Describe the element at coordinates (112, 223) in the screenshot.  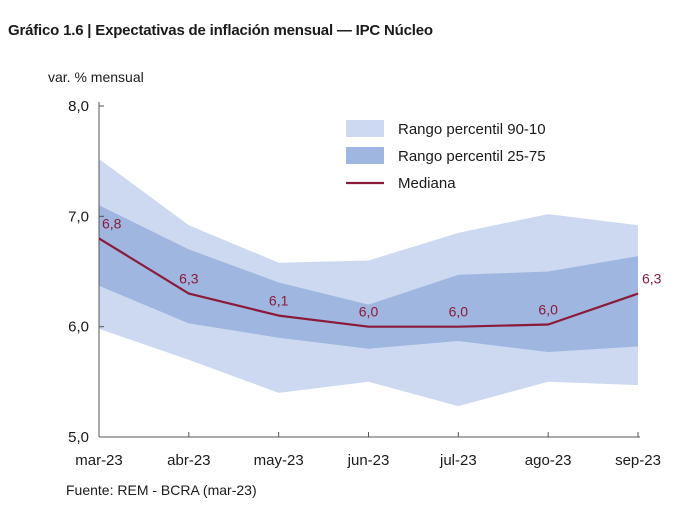
I see `median-data-label: 6,8` at that location.